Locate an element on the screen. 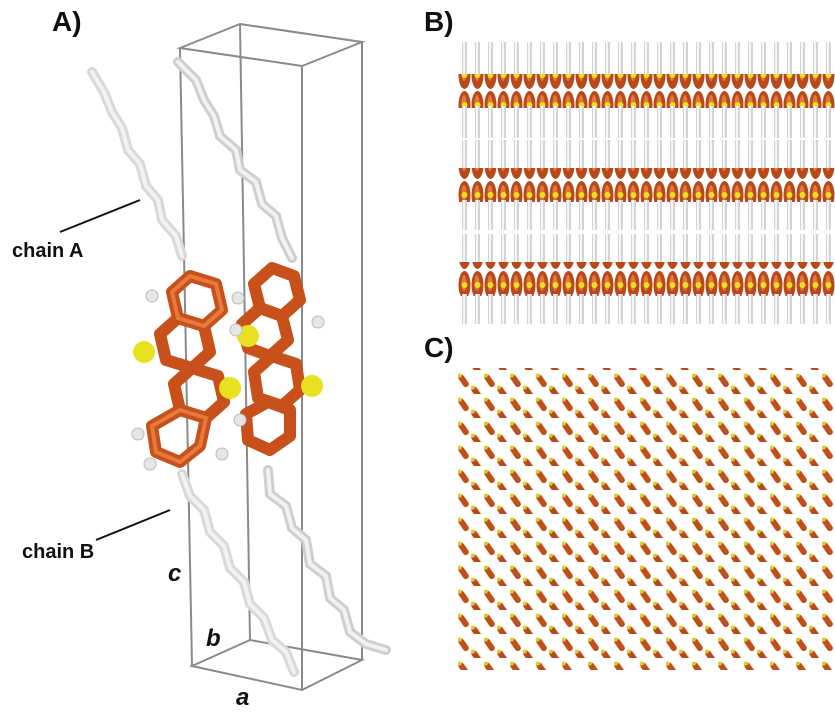 The width and height of the screenshot is (835, 718). chain-a-leader is located at coordinates (100, 216).